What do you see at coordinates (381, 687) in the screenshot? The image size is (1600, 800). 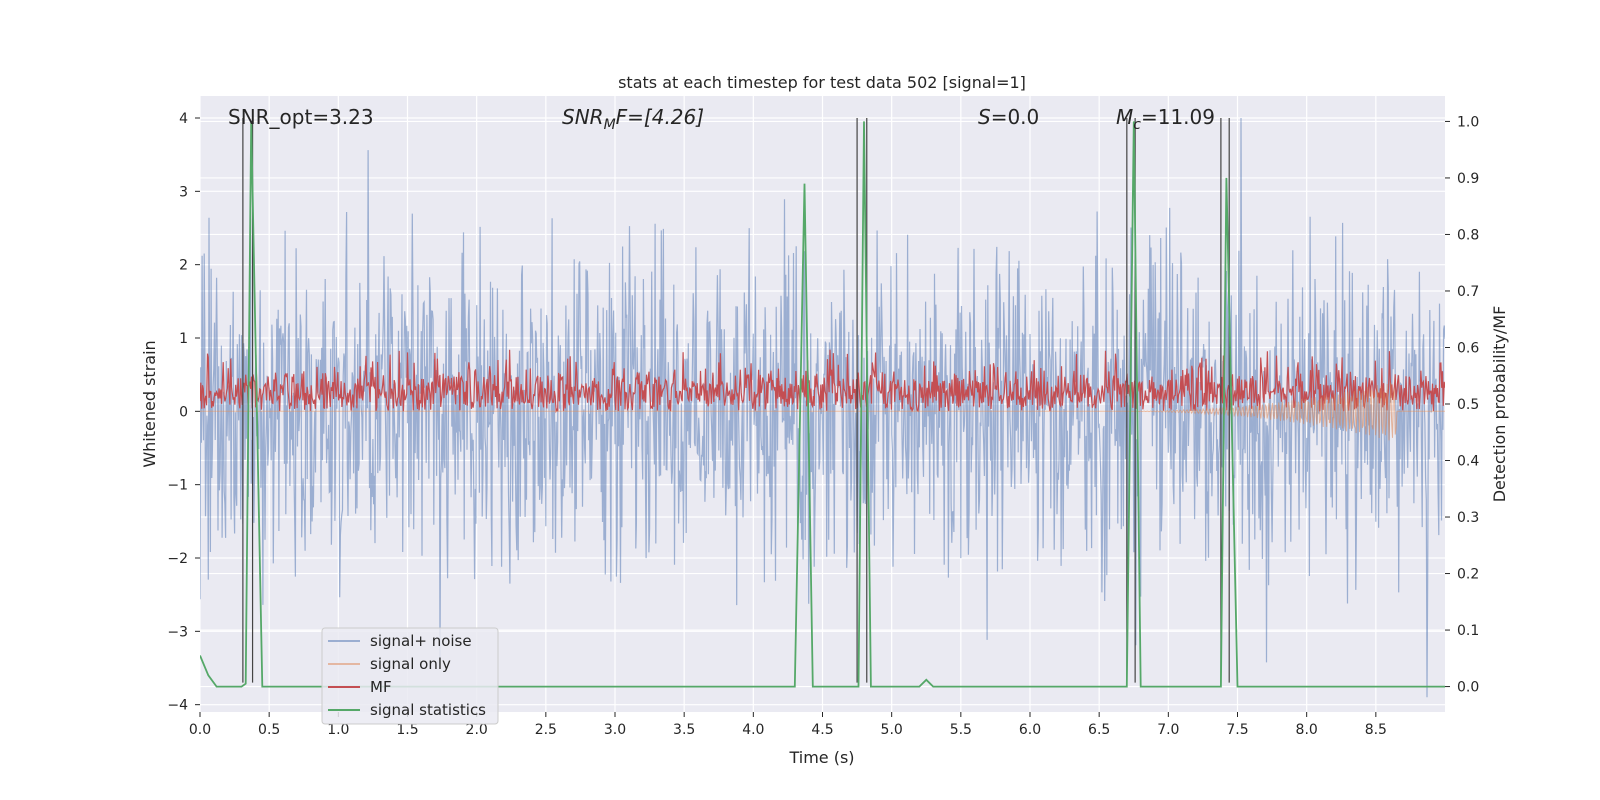 I see `legend-label-mf: MF` at bounding box center [381, 687].